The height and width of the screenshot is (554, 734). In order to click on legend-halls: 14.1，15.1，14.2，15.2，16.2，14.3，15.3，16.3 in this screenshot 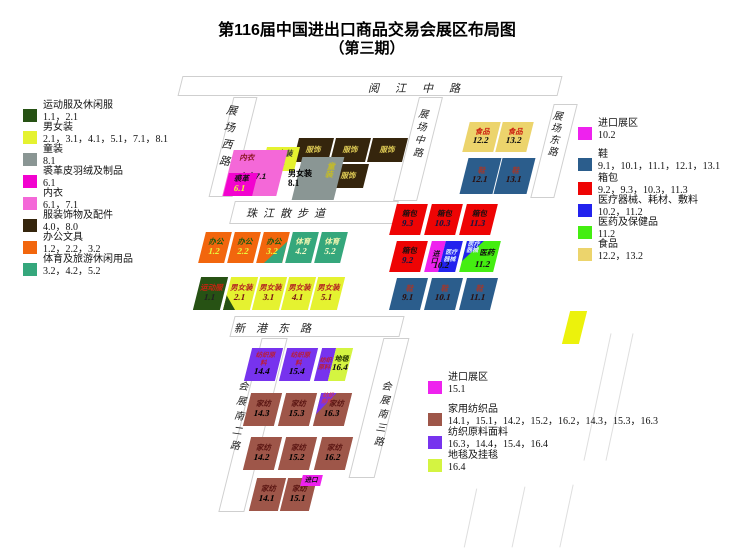, I will do `click(553, 421)`.